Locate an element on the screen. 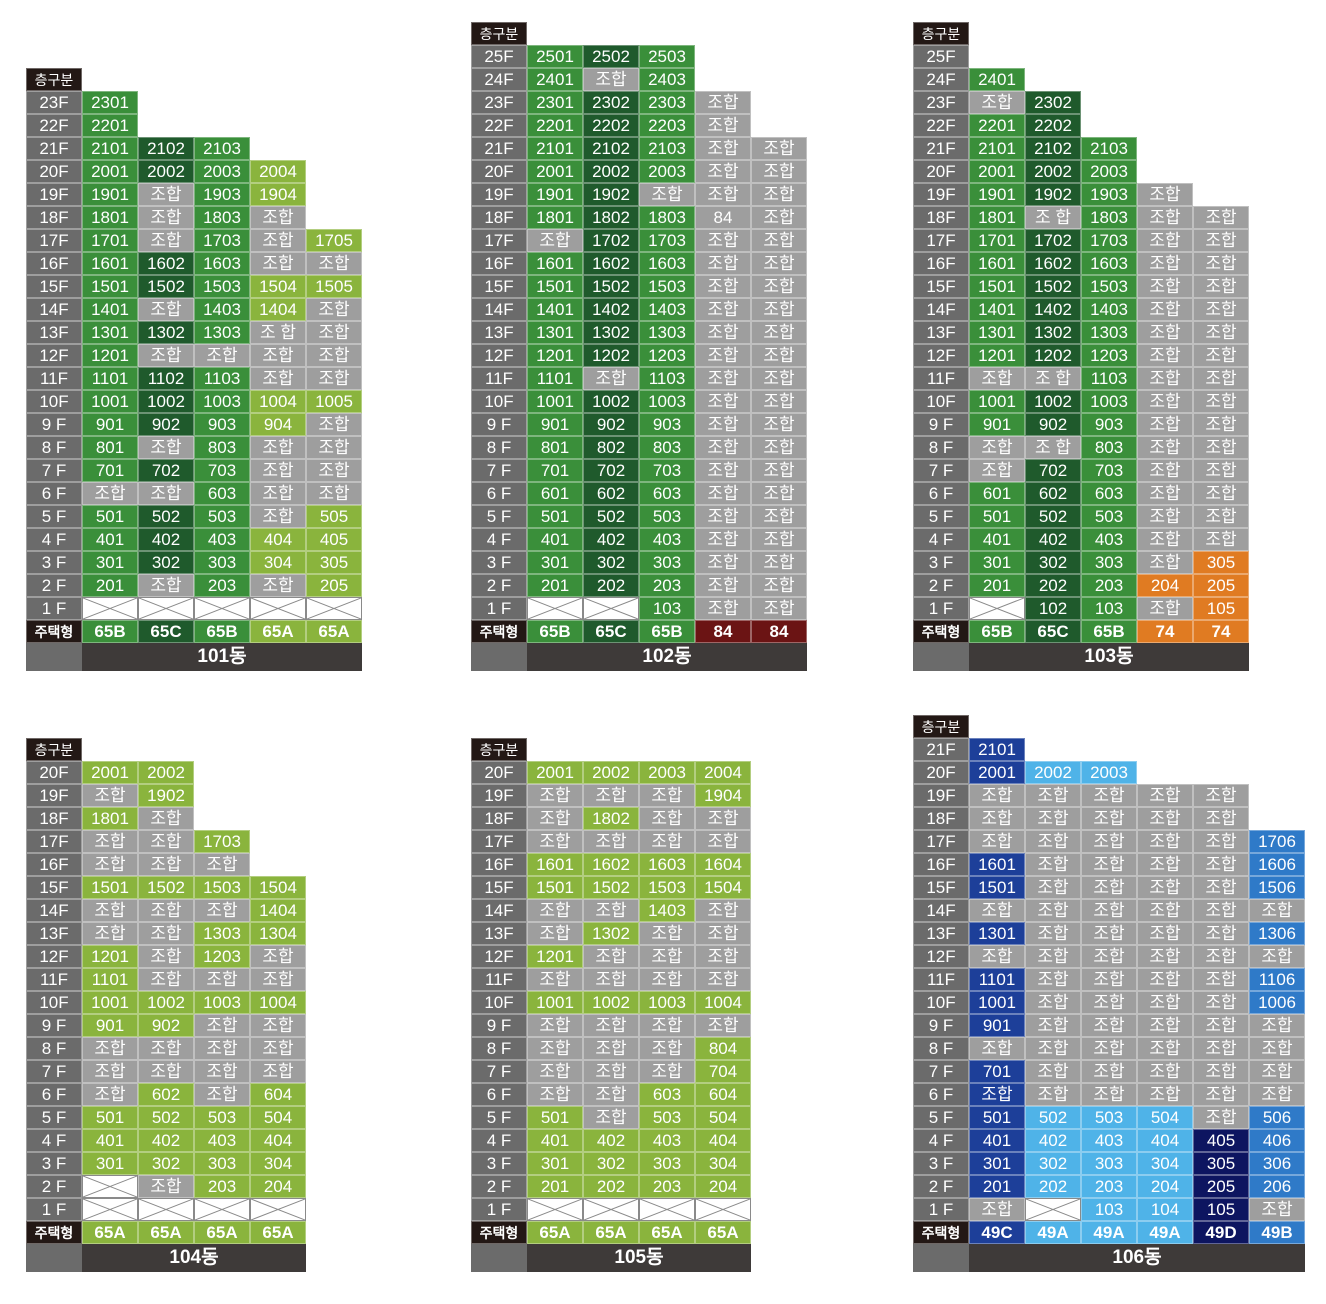 The image size is (1326, 1304). floor-label: 10F is located at coordinates (54, 401).